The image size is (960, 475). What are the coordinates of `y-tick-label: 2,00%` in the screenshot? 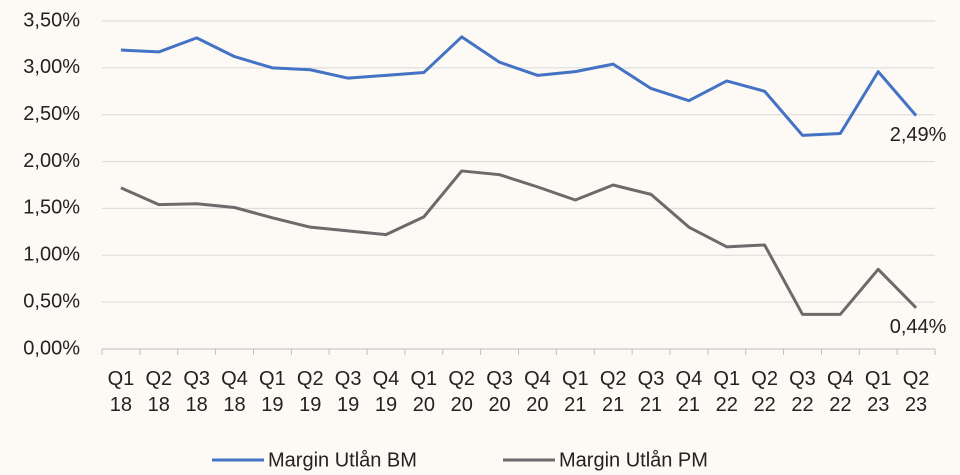 It's located at (51, 161).